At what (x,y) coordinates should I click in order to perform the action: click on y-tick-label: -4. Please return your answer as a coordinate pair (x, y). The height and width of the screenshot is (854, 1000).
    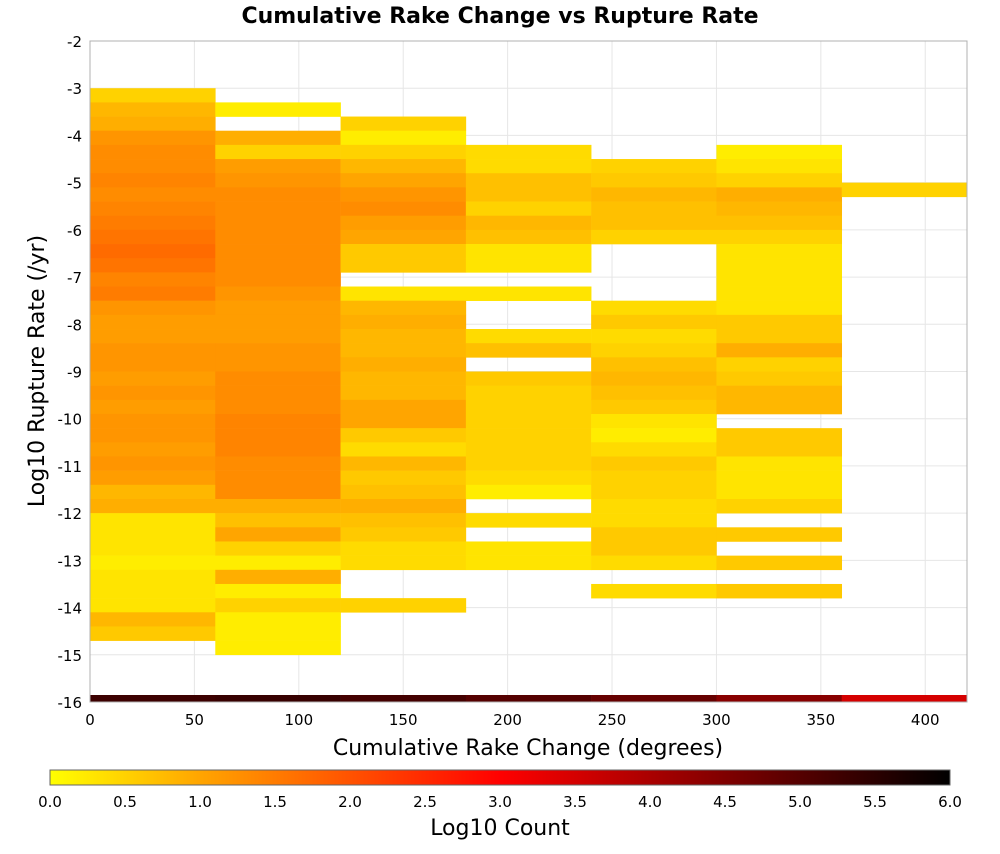
    Looking at the image, I should click on (74, 136).